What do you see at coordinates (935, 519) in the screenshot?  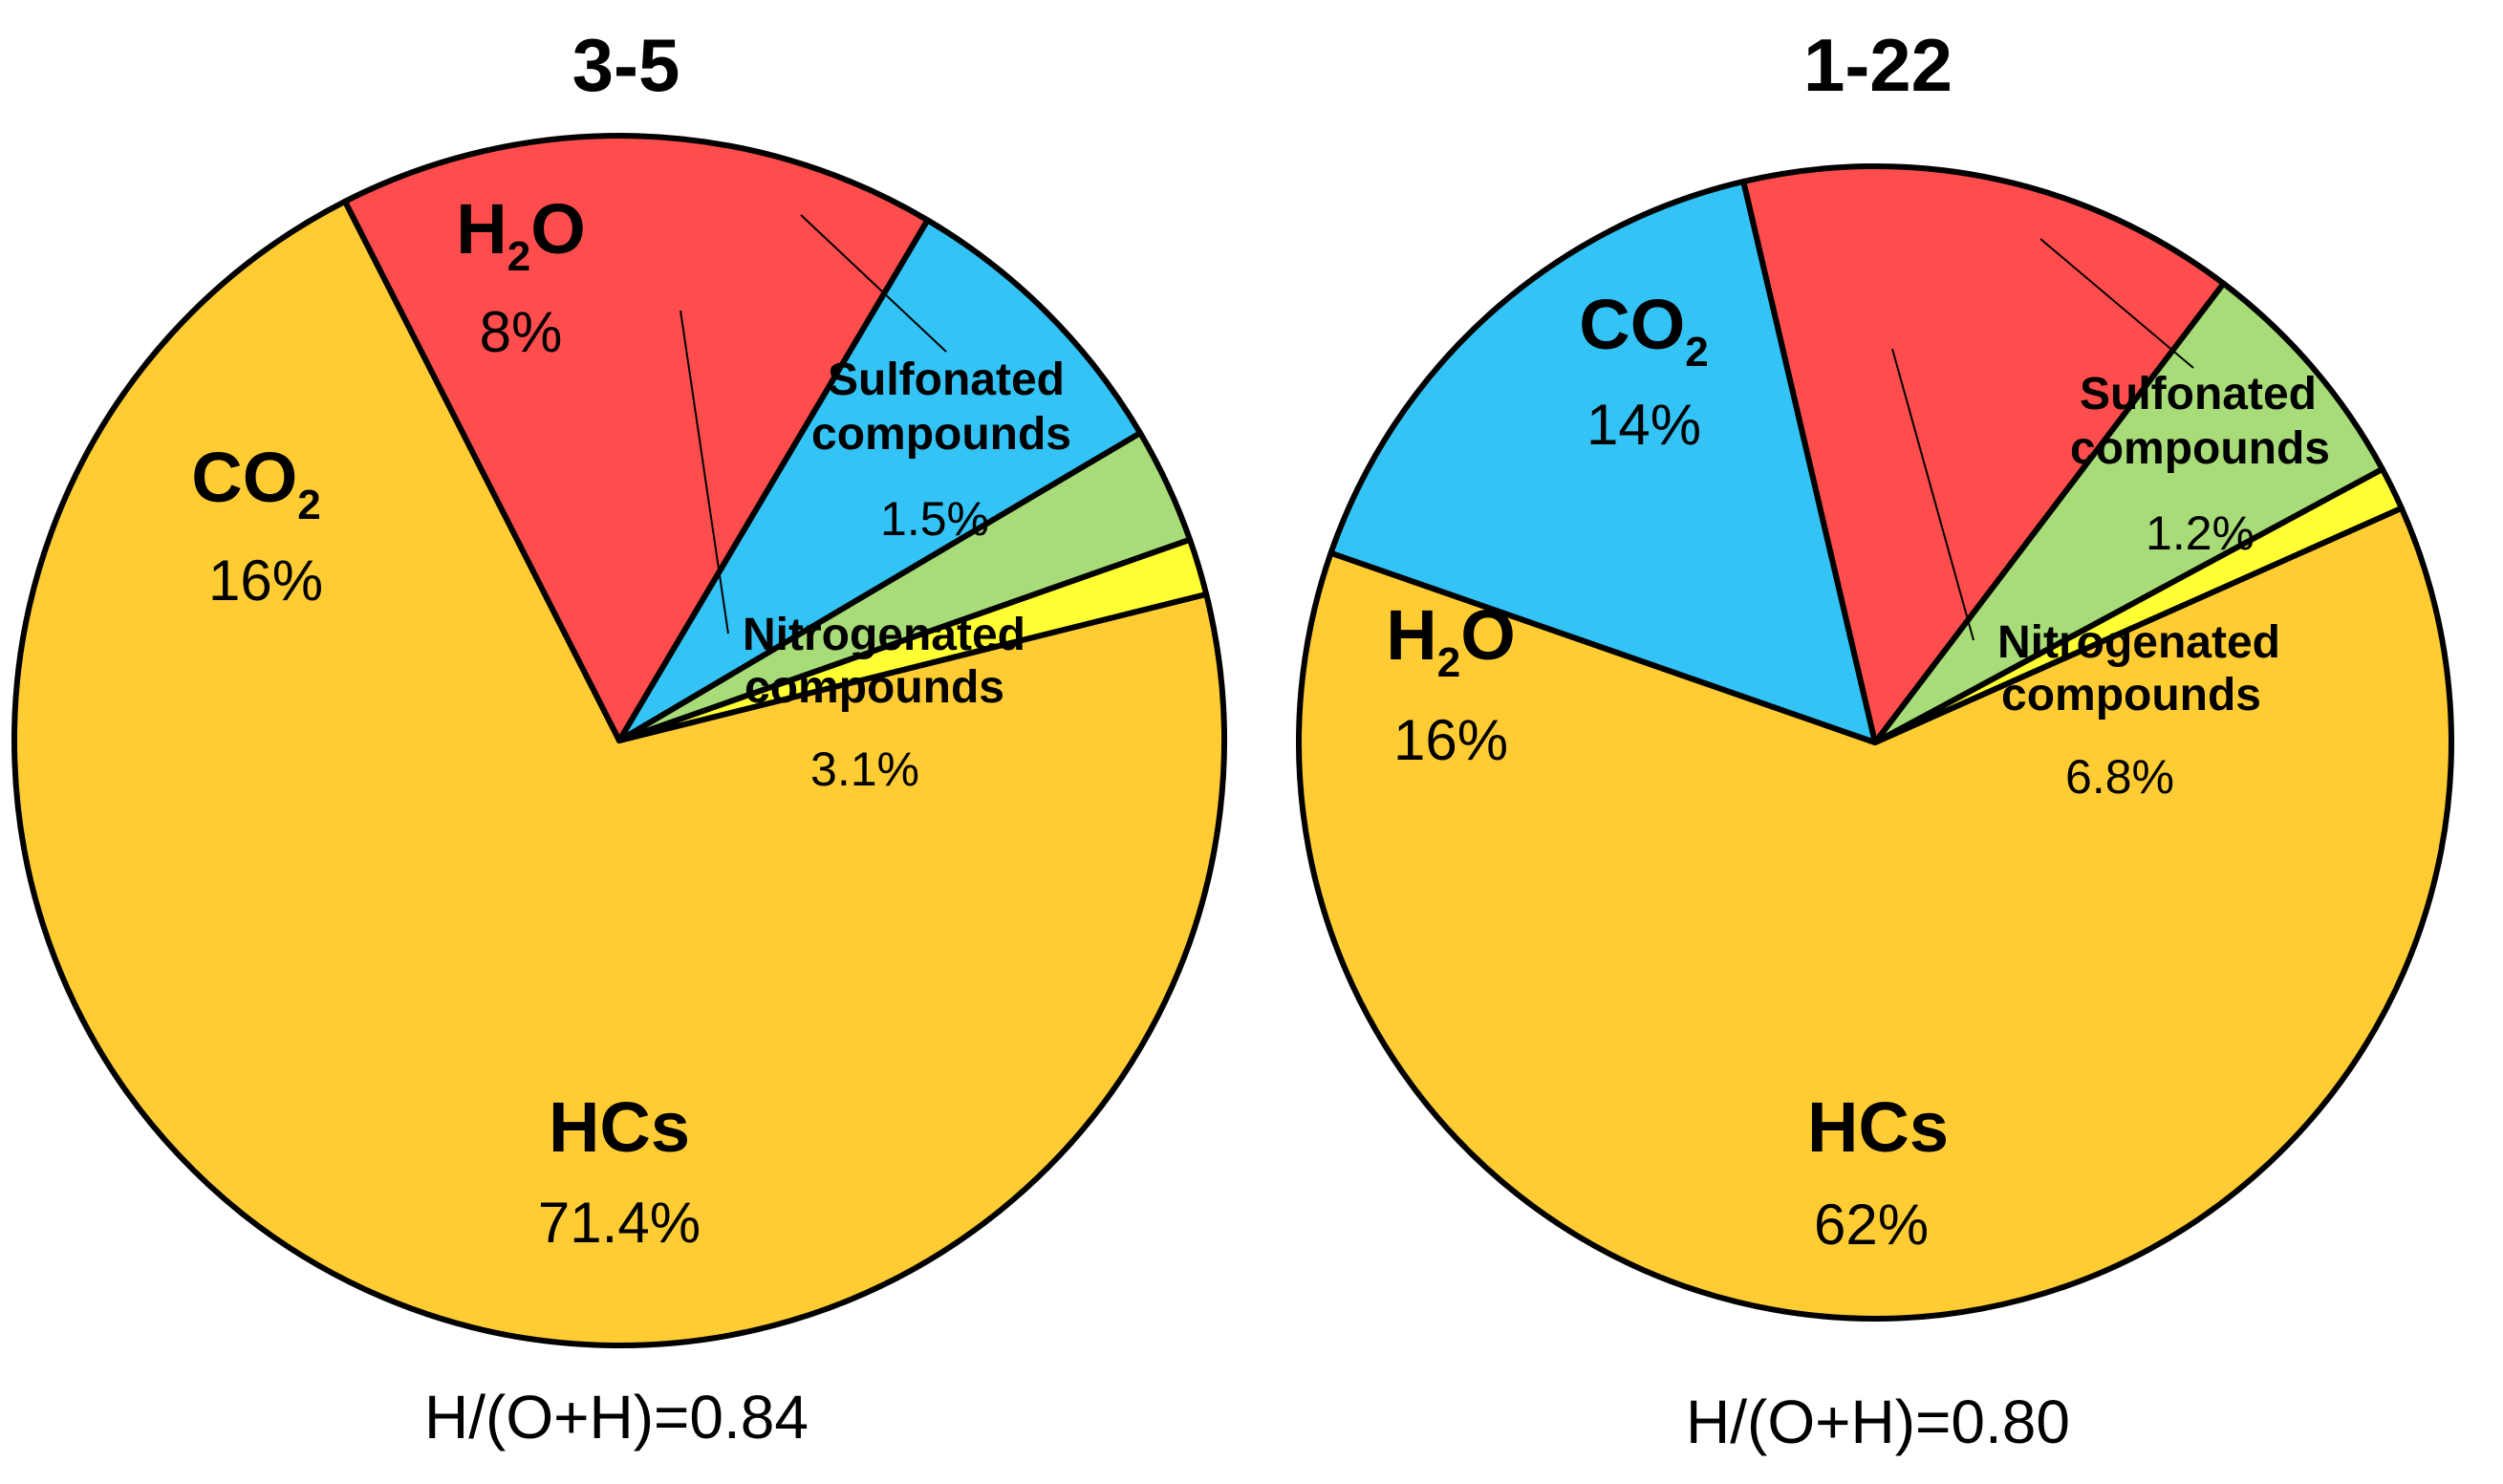 I see `slice-pct-sulfonated: 1.5%` at bounding box center [935, 519].